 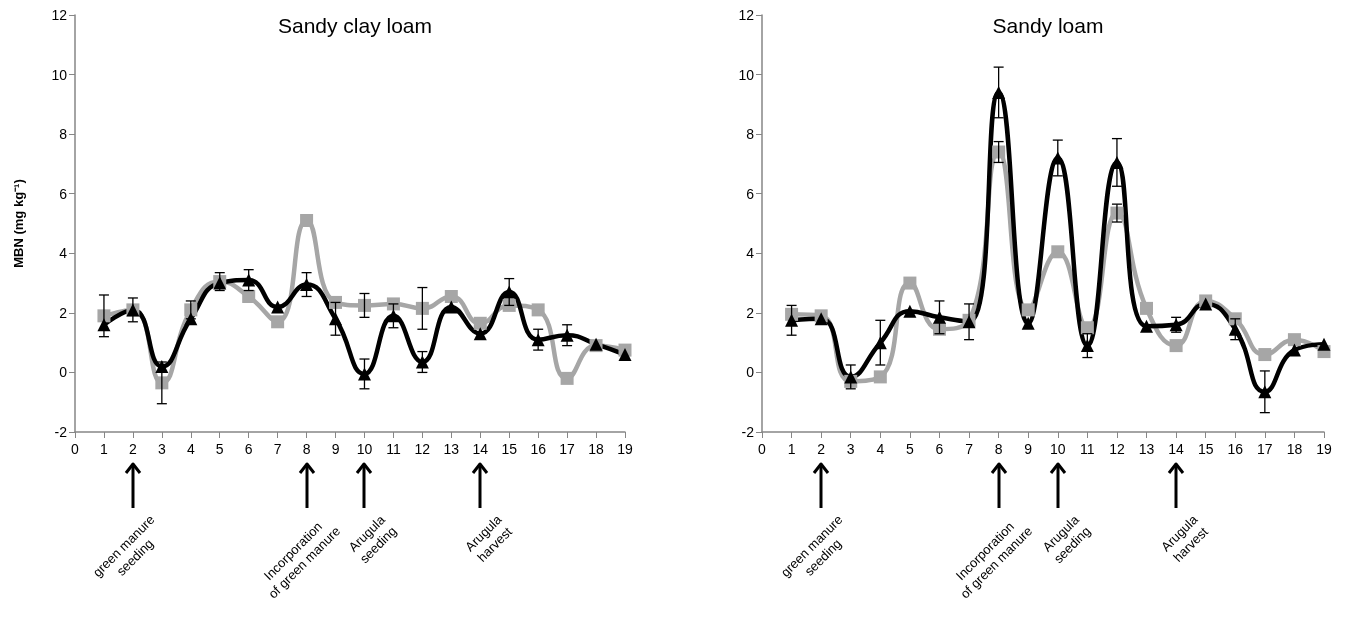 I want to click on y-axis-title: MBN (mg kg⁻¹), so click(x=18, y=223).